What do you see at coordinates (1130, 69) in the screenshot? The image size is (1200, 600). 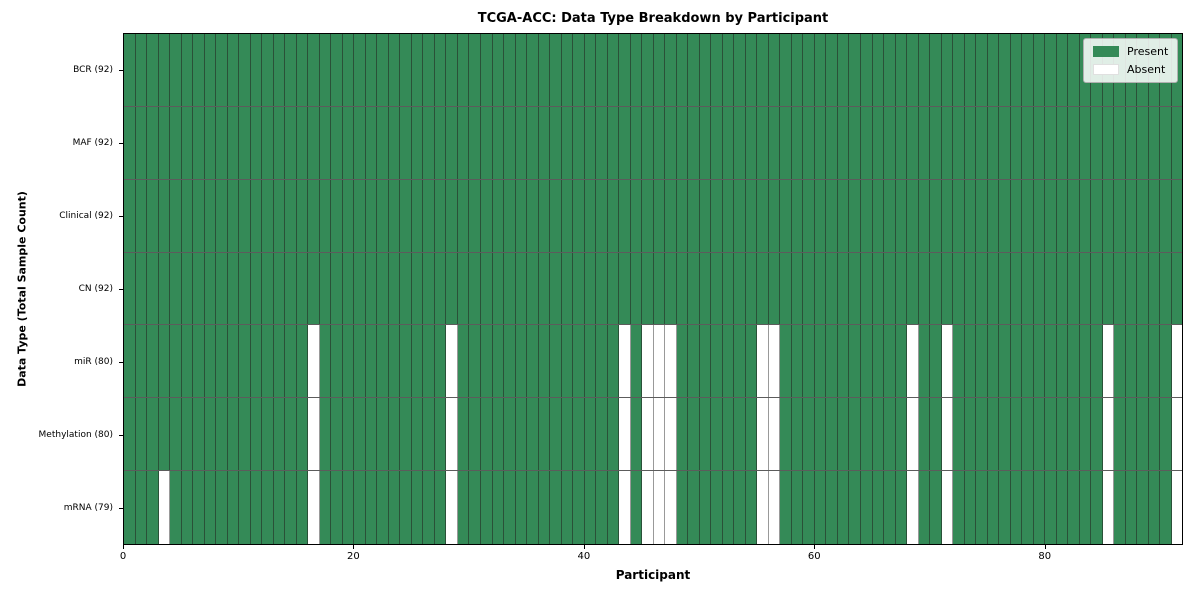 I see `legend-entry-absent: Absent` at bounding box center [1130, 69].